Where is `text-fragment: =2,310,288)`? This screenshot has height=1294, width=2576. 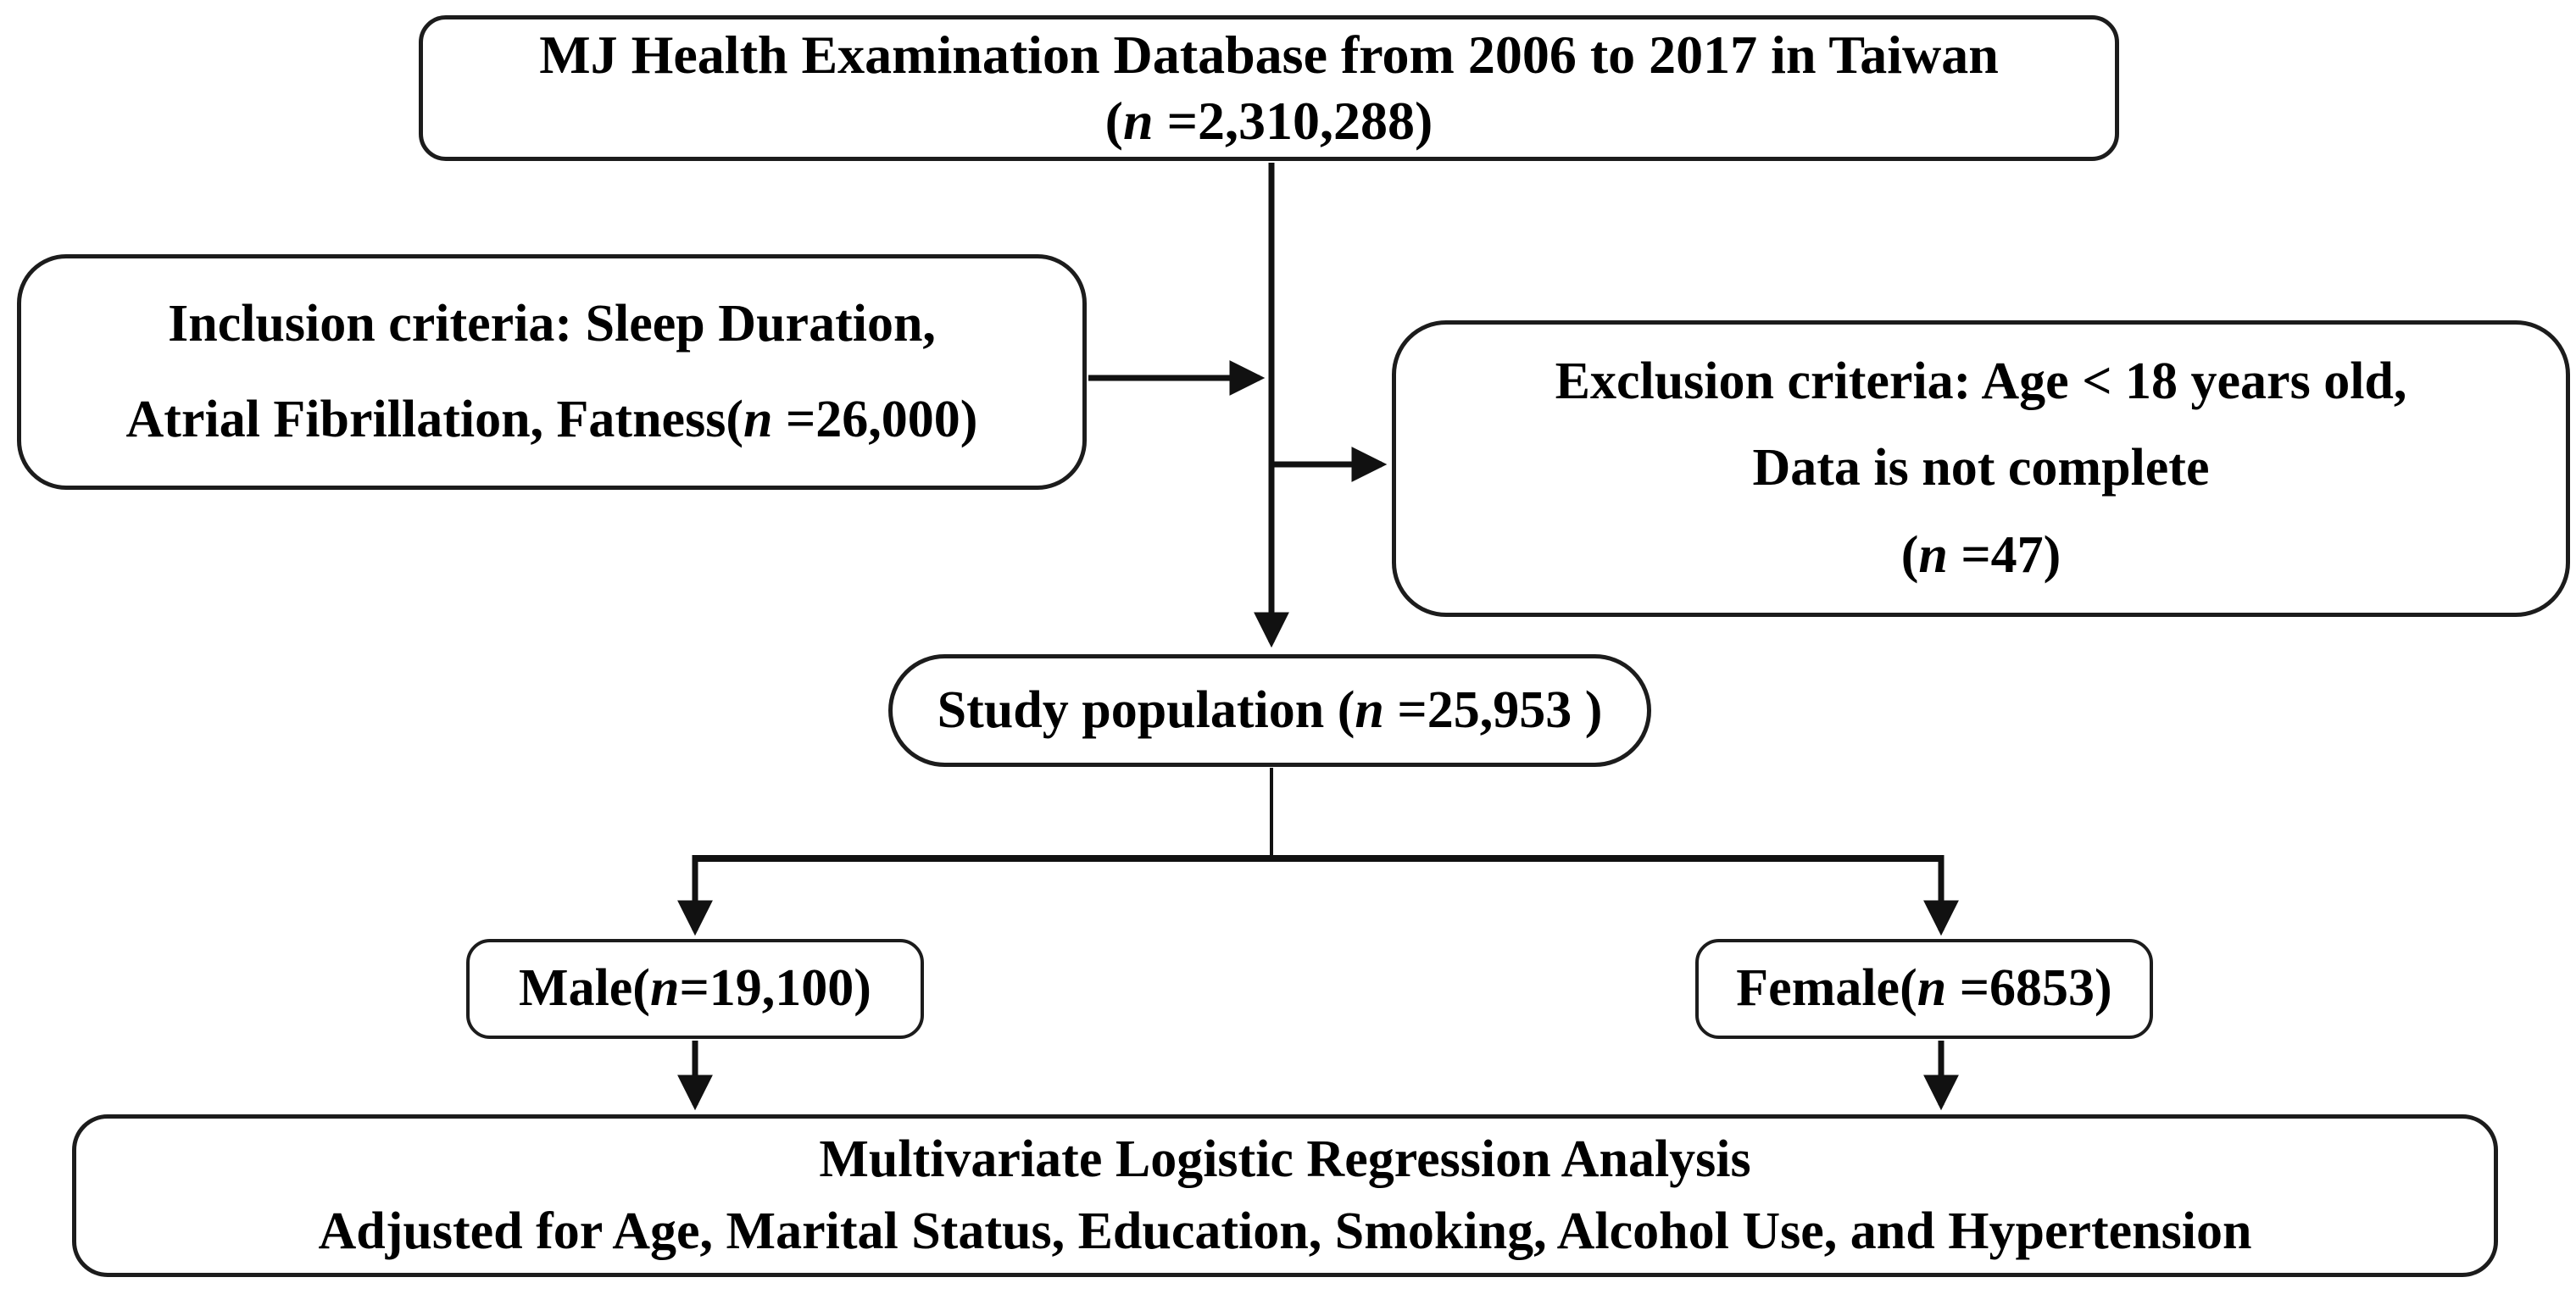 text-fragment: =2,310,288) is located at coordinates (1293, 121).